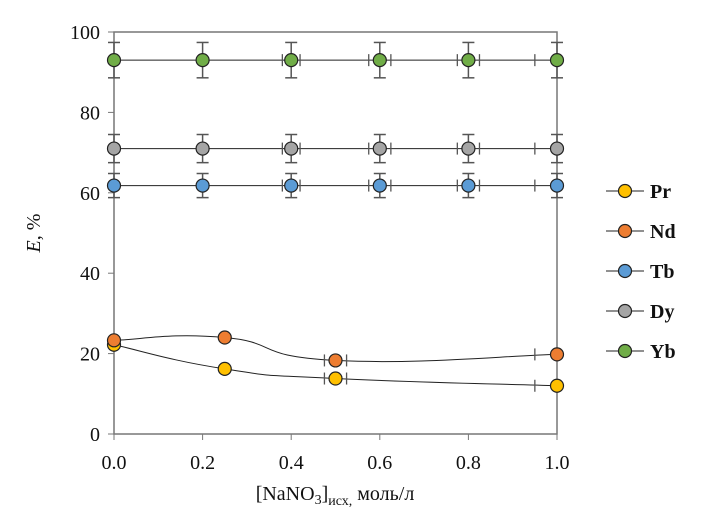  What do you see at coordinates (662, 312) in the screenshot?
I see `legend-label-dy: Dy` at bounding box center [662, 312].